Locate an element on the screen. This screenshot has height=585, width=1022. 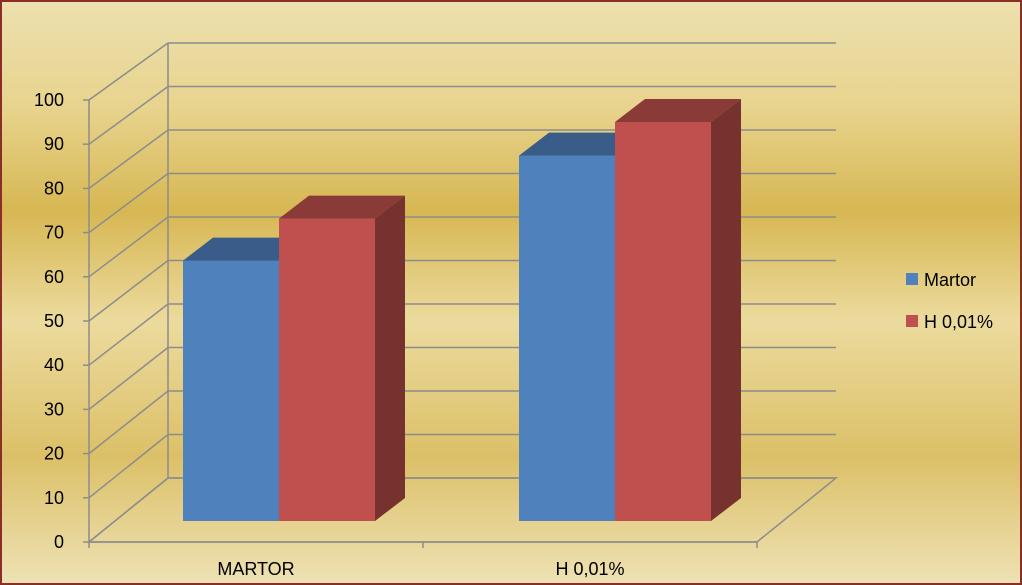
legend: Martor H 0,01% is located at coordinates (949, 301).